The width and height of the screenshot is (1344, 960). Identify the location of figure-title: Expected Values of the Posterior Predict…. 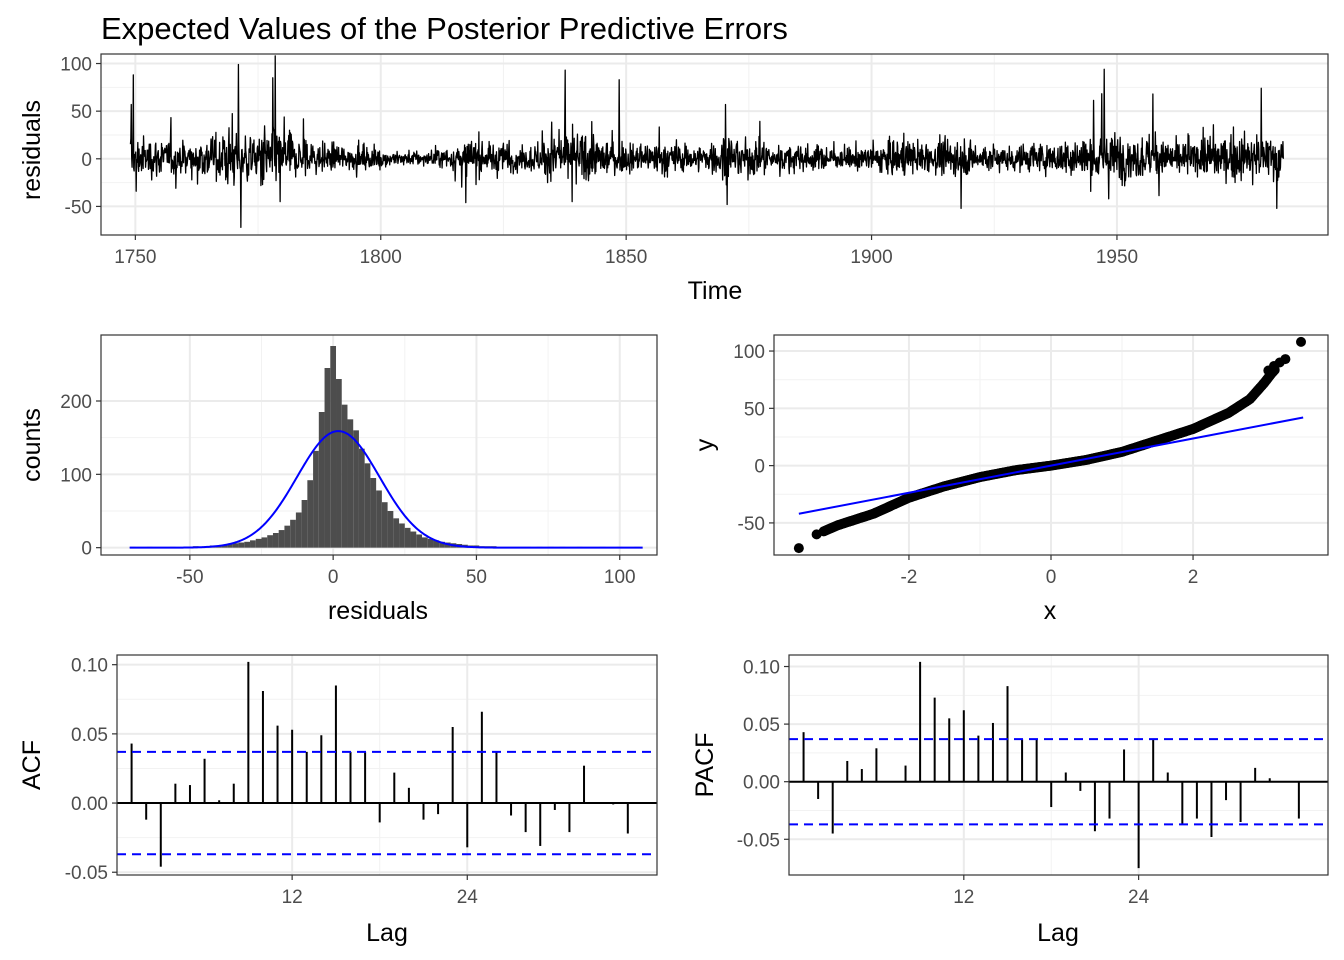
(444, 28).